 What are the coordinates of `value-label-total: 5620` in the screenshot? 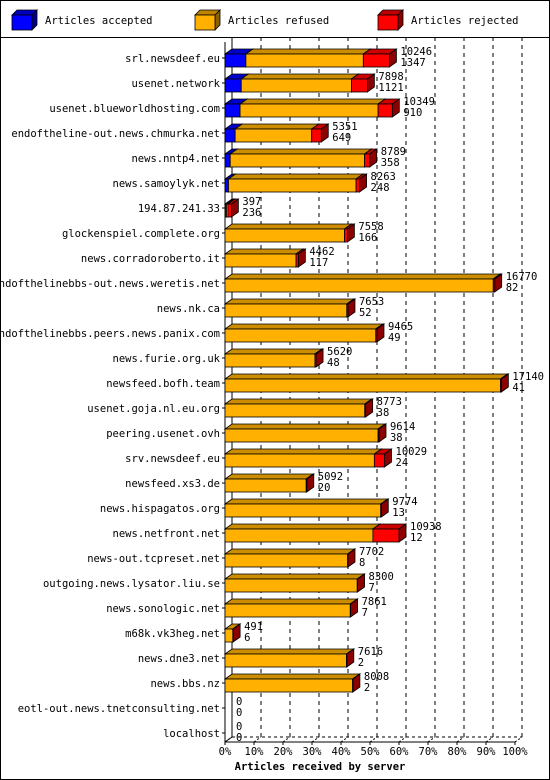 It's located at (339, 352).